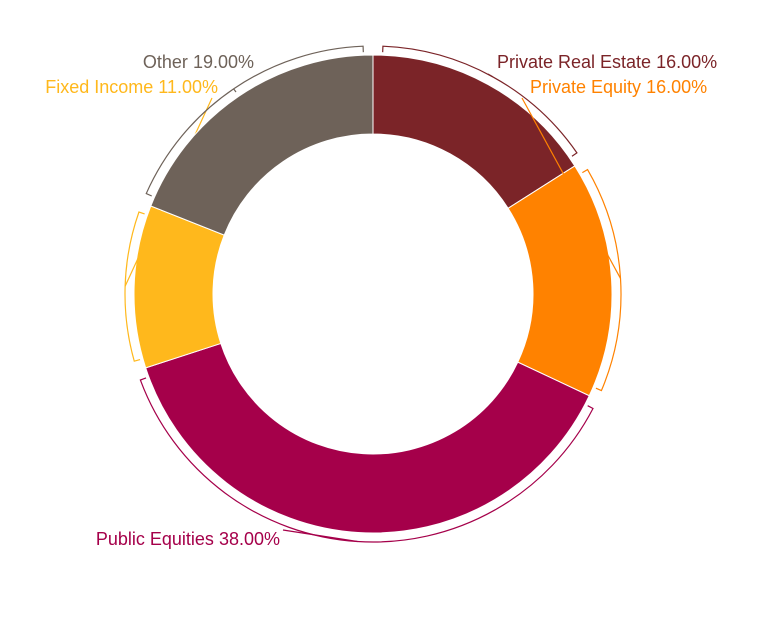  I want to click on label-value: 11.00%, so click(188, 87).